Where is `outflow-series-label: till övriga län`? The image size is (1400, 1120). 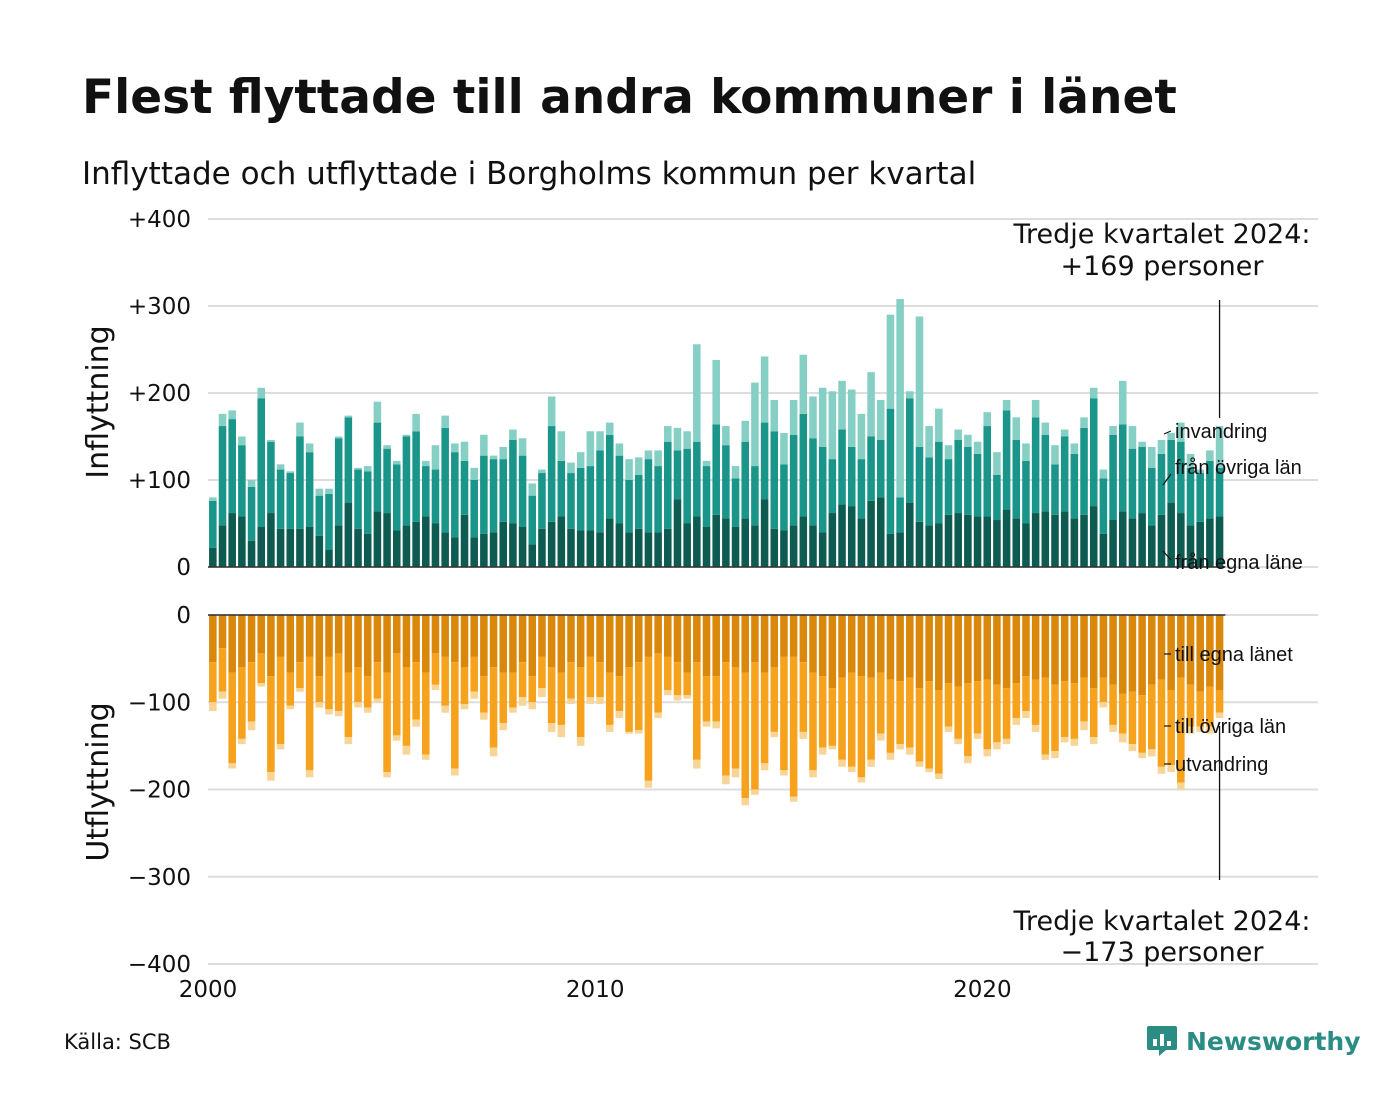
outflow-series-label: till övriga län is located at coordinates (1230, 727).